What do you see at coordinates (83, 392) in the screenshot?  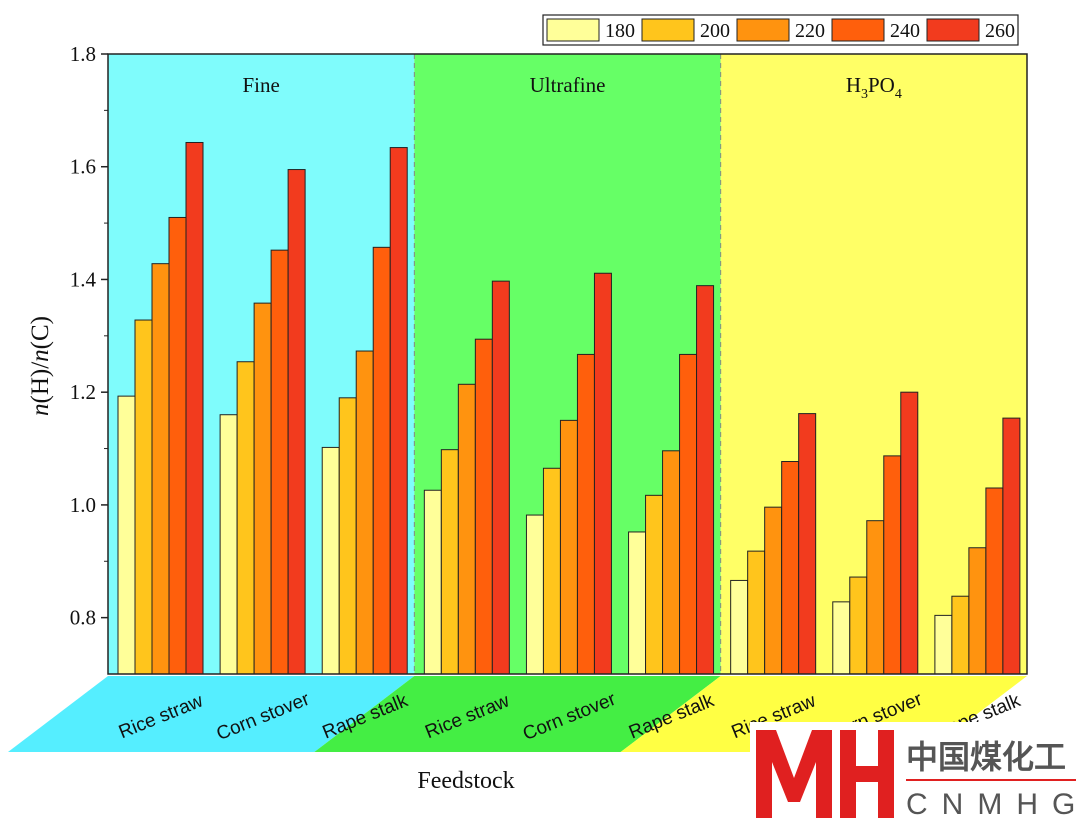 I see `y-tick-label: 1.2` at bounding box center [83, 392].